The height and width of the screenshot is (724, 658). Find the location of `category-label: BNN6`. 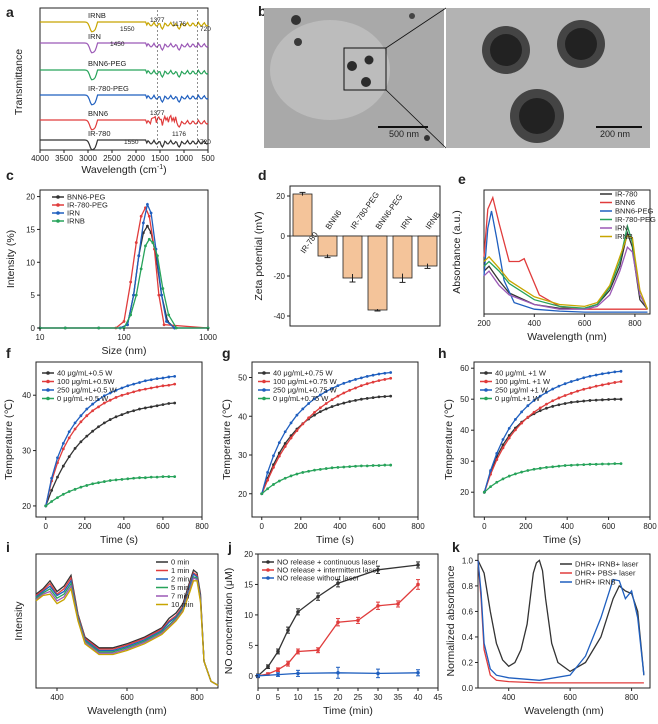

category-label: BNN6 is located at coordinates (334, 219).